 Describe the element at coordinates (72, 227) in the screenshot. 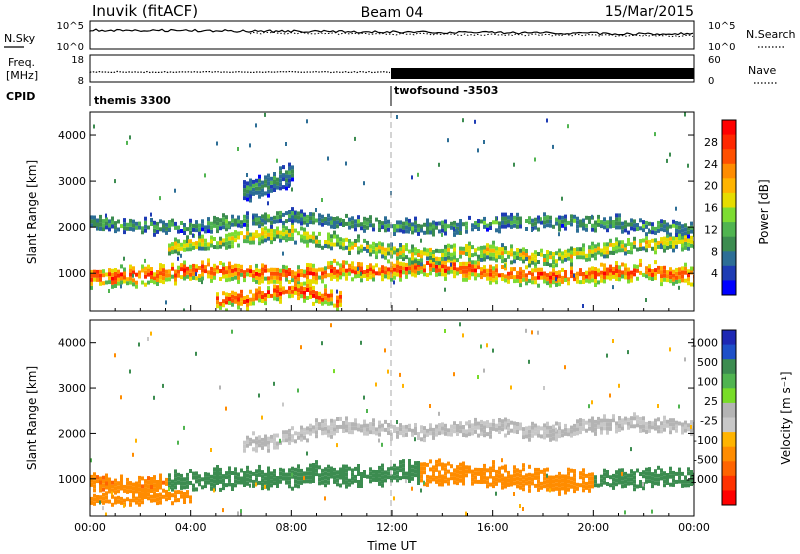

I see `y-tick-label: 2000` at that location.